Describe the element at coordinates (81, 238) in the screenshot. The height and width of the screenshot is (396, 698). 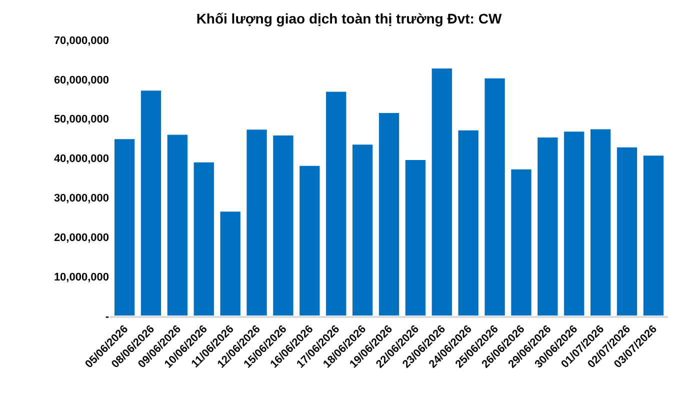
I see `y-tick-label: 20,000,000` at that location.